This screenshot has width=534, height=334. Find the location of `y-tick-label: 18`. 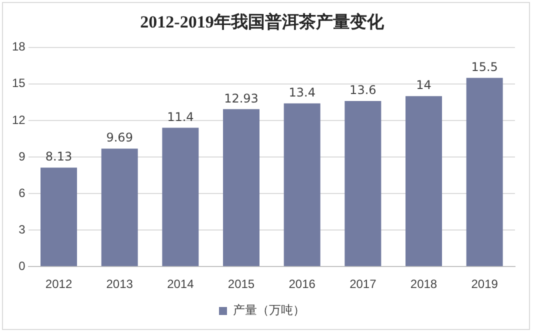

y-tick-label: 18 is located at coordinates (19, 47).